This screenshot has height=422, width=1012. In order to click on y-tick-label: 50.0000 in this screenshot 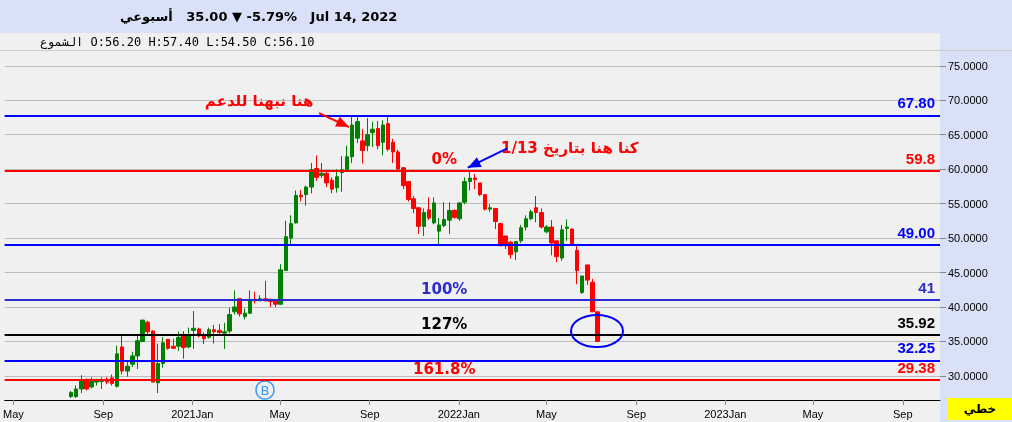, I will do `click(968, 238)`.